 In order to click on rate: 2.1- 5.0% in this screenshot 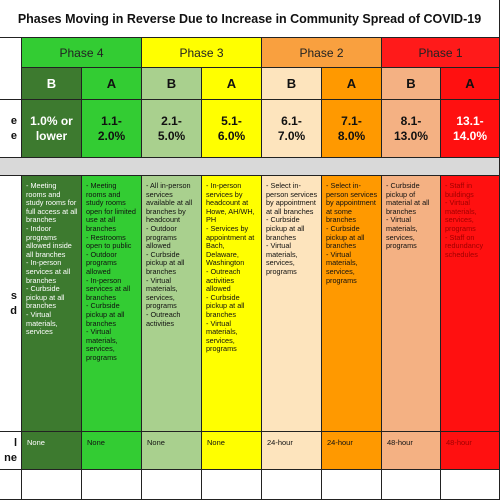, I will do `click(172, 129)`.